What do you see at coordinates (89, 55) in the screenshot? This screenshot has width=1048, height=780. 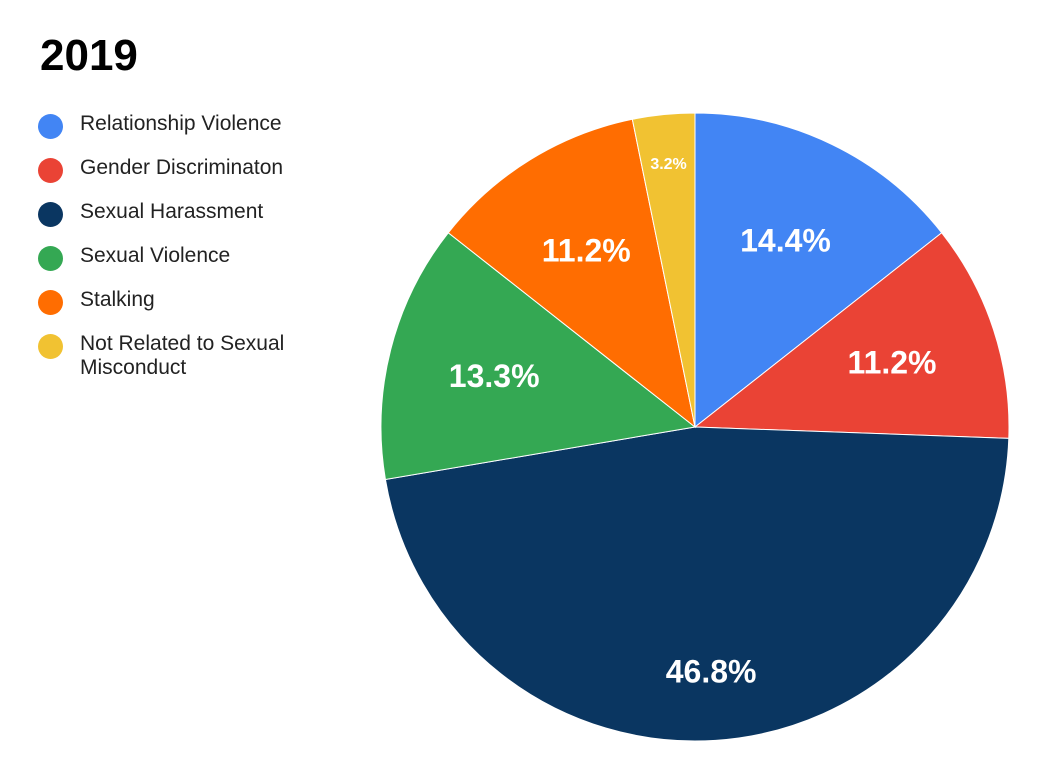 I see `chart-title: 2019` at bounding box center [89, 55].